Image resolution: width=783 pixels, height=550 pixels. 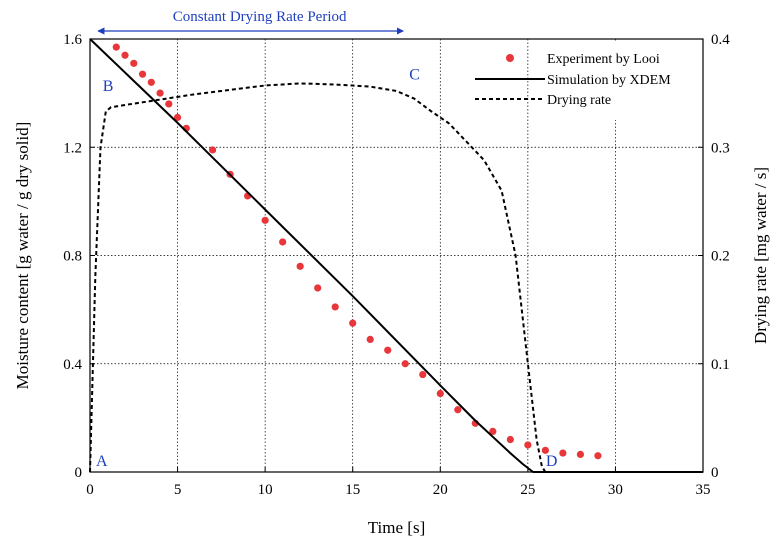 I want to click on y-right-tick-label: 0.3, so click(x=720, y=148).